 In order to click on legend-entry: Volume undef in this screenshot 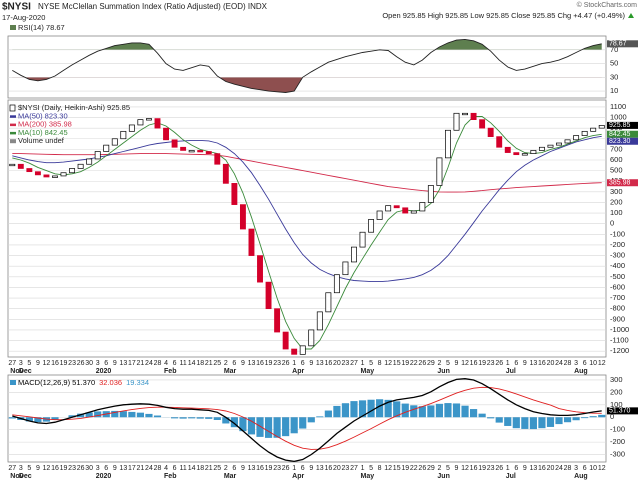, I will do `click(41, 140)`.